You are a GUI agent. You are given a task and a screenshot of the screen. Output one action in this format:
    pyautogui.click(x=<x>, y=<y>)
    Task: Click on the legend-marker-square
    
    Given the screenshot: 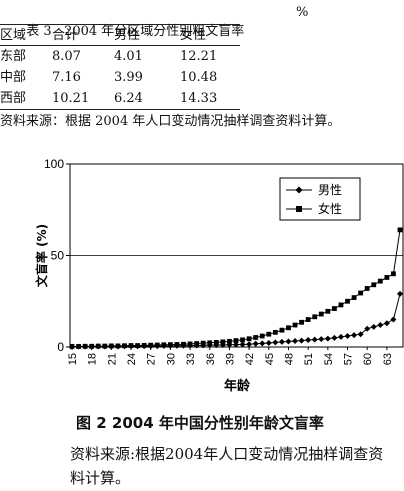 What is the action you would take?
    pyautogui.click(x=299, y=209)
    